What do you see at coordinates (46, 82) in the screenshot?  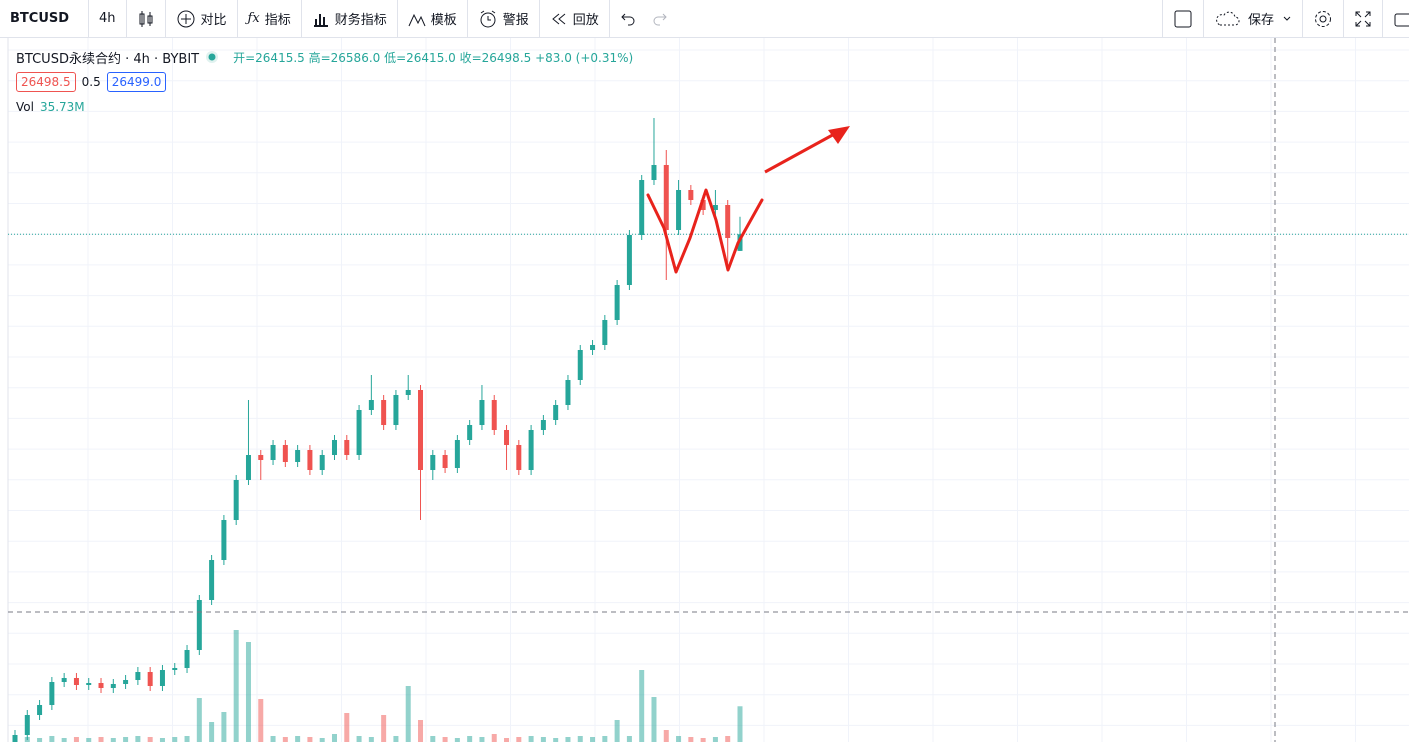 I see `bid-box: 26498.5` at bounding box center [46, 82].